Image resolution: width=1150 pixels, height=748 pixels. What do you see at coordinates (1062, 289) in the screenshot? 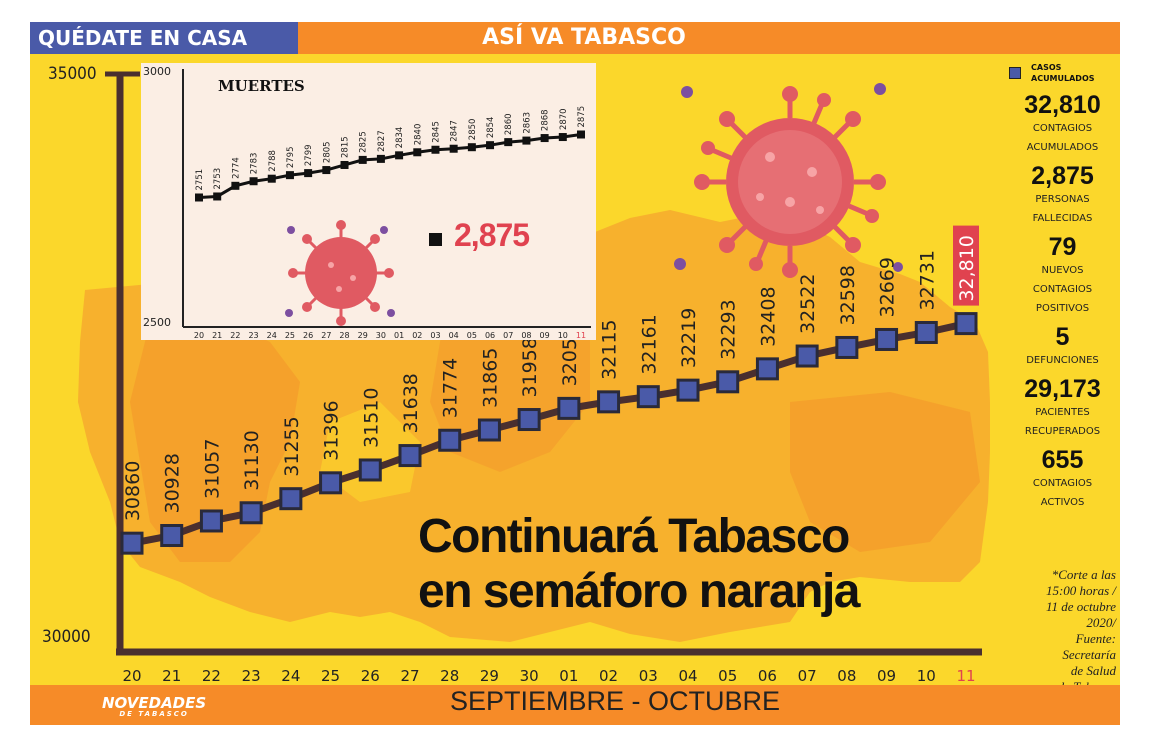
I see `stat-label: NUEVOS CONTAGIOS POSITIVOS` at bounding box center [1062, 289].